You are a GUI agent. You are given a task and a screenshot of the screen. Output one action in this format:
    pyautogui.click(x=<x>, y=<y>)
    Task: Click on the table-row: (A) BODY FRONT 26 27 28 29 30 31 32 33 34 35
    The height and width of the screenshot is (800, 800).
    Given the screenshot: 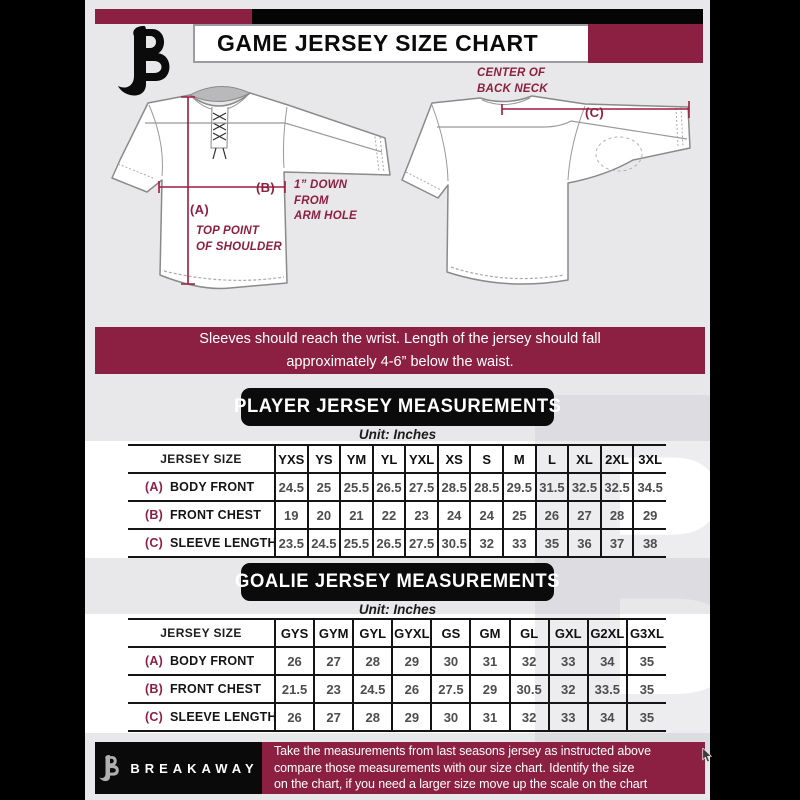 What is the action you would take?
    pyautogui.click(x=397, y=660)
    